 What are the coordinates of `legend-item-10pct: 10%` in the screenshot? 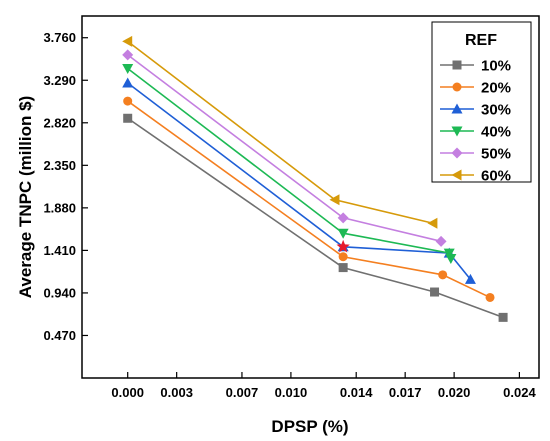 It's located at (475, 66).